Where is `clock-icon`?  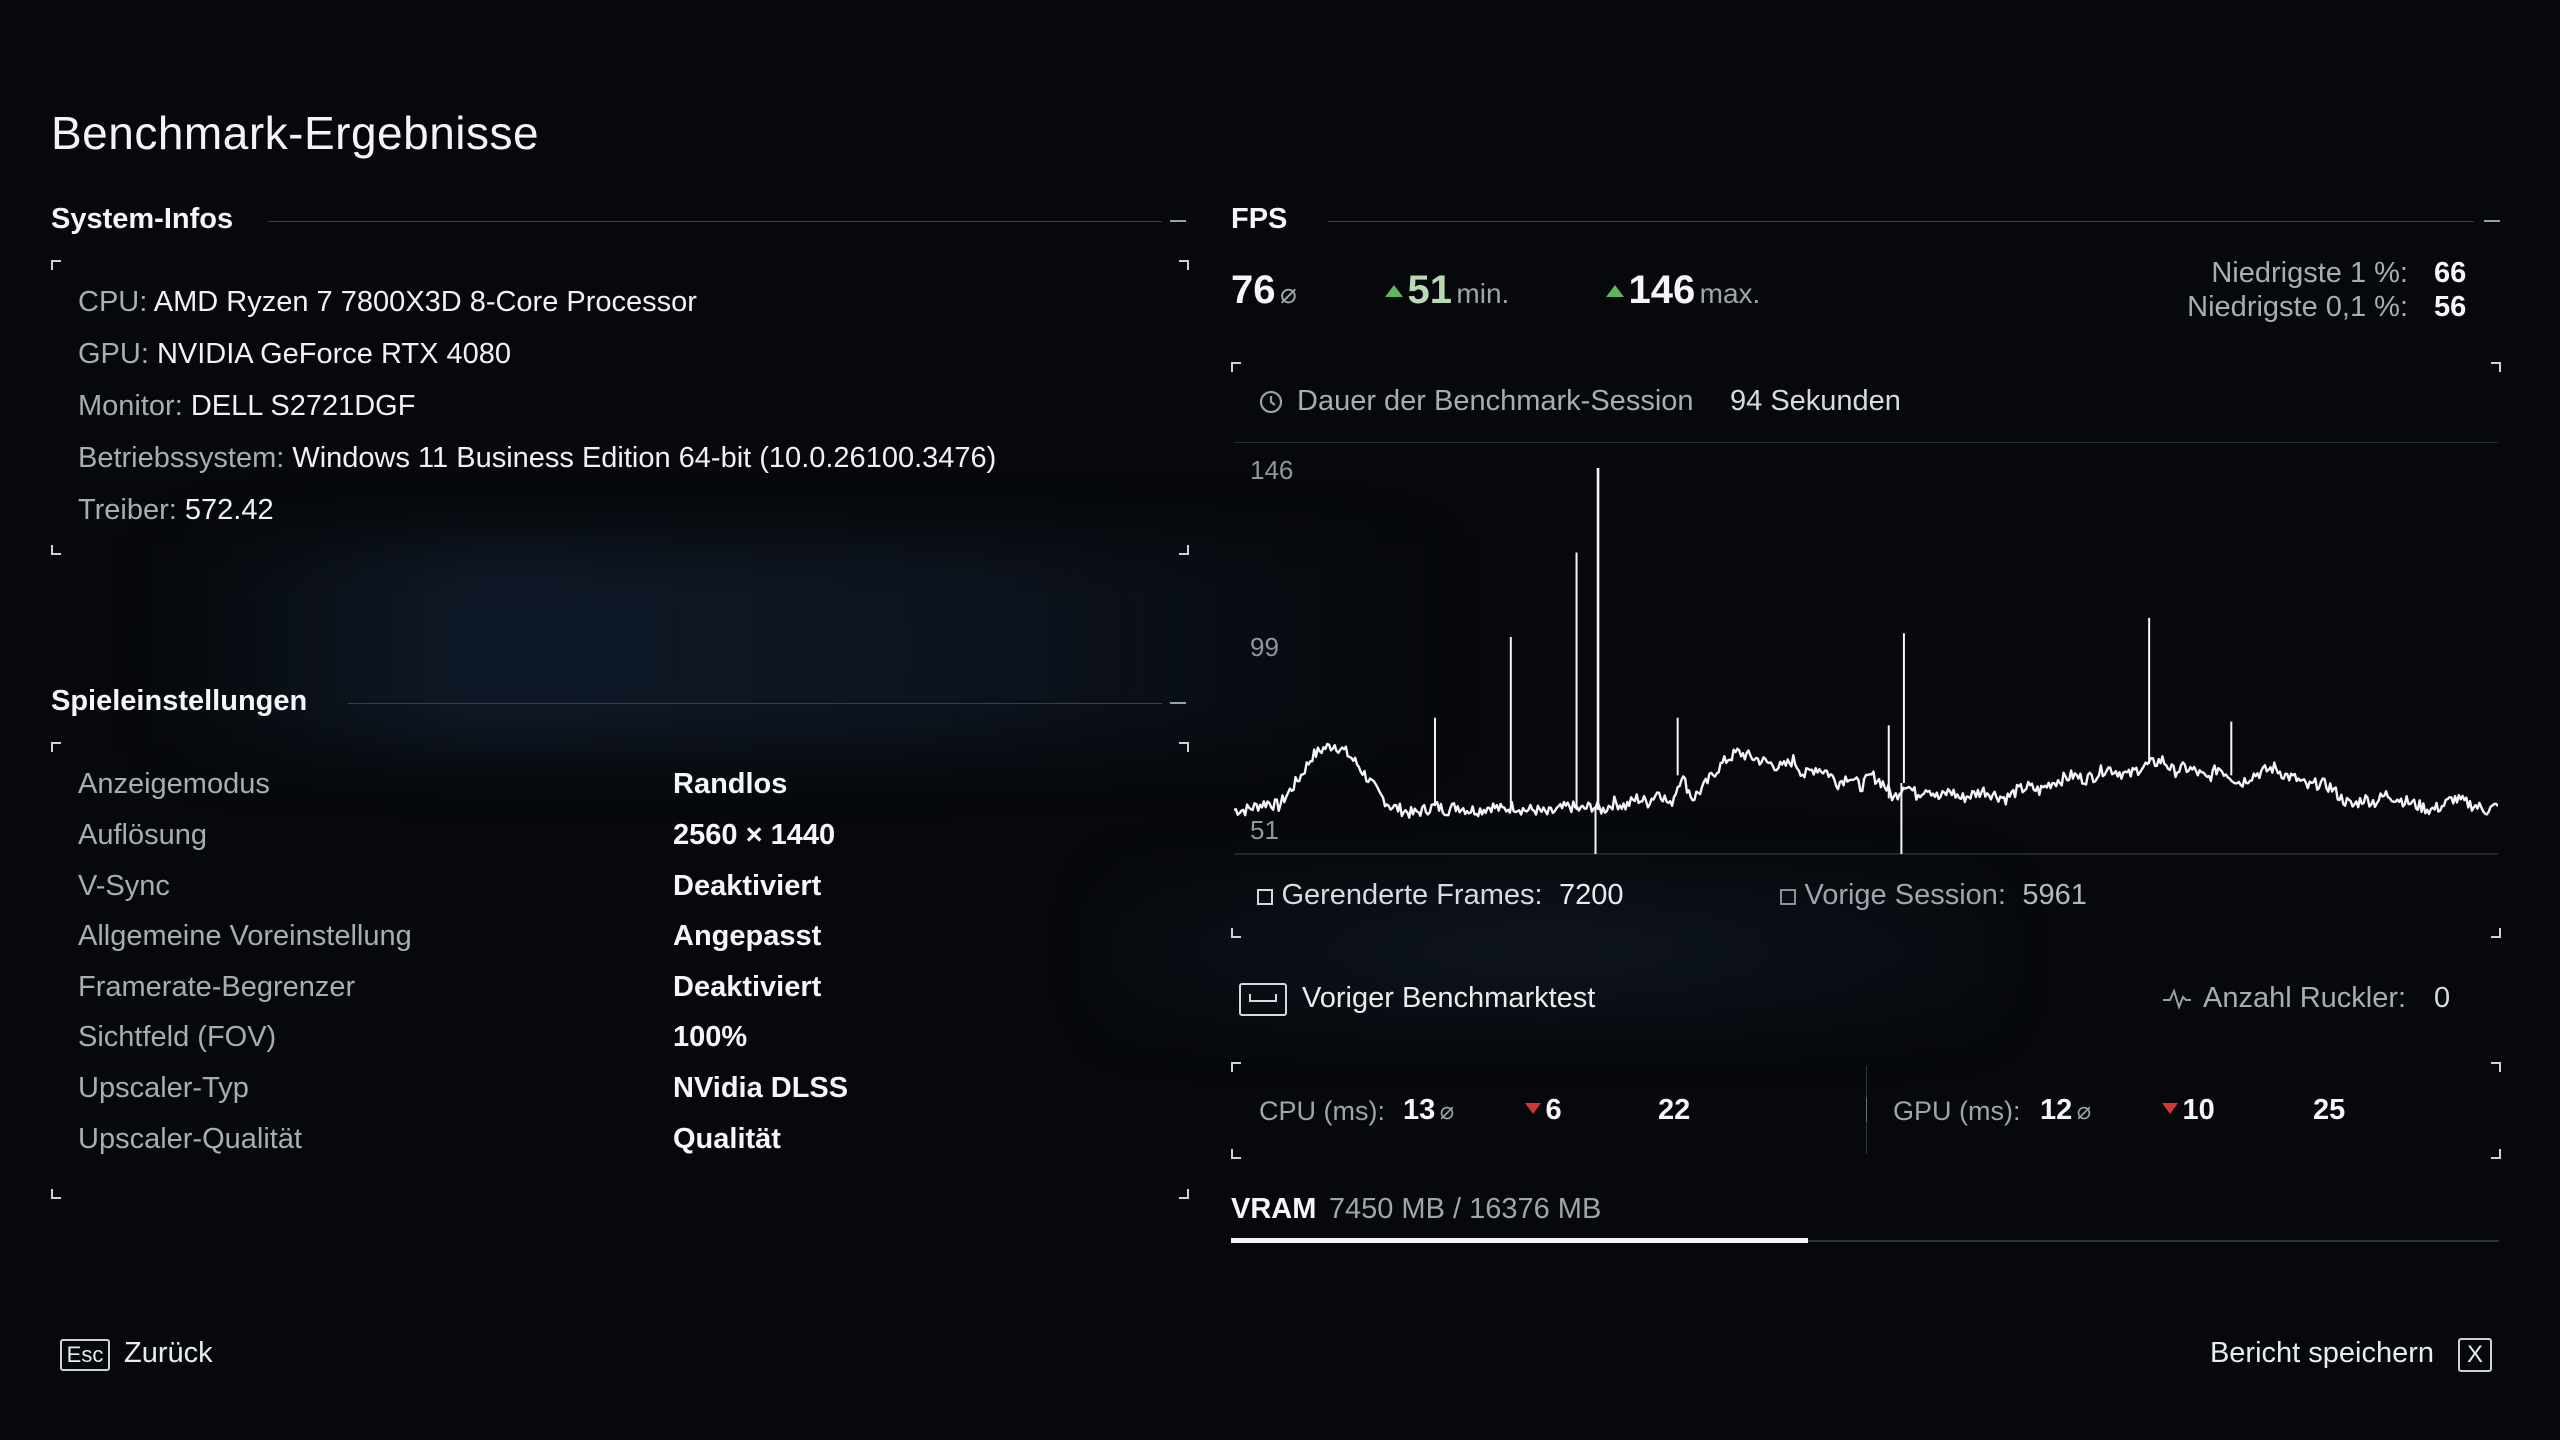
clock-icon is located at coordinates (1271, 402).